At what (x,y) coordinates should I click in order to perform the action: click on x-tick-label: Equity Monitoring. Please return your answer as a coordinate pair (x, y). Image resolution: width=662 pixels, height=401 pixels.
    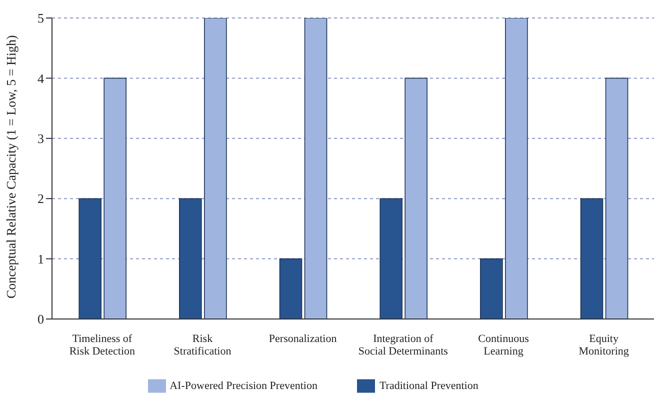
    Looking at the image, I should click on (604, 345).